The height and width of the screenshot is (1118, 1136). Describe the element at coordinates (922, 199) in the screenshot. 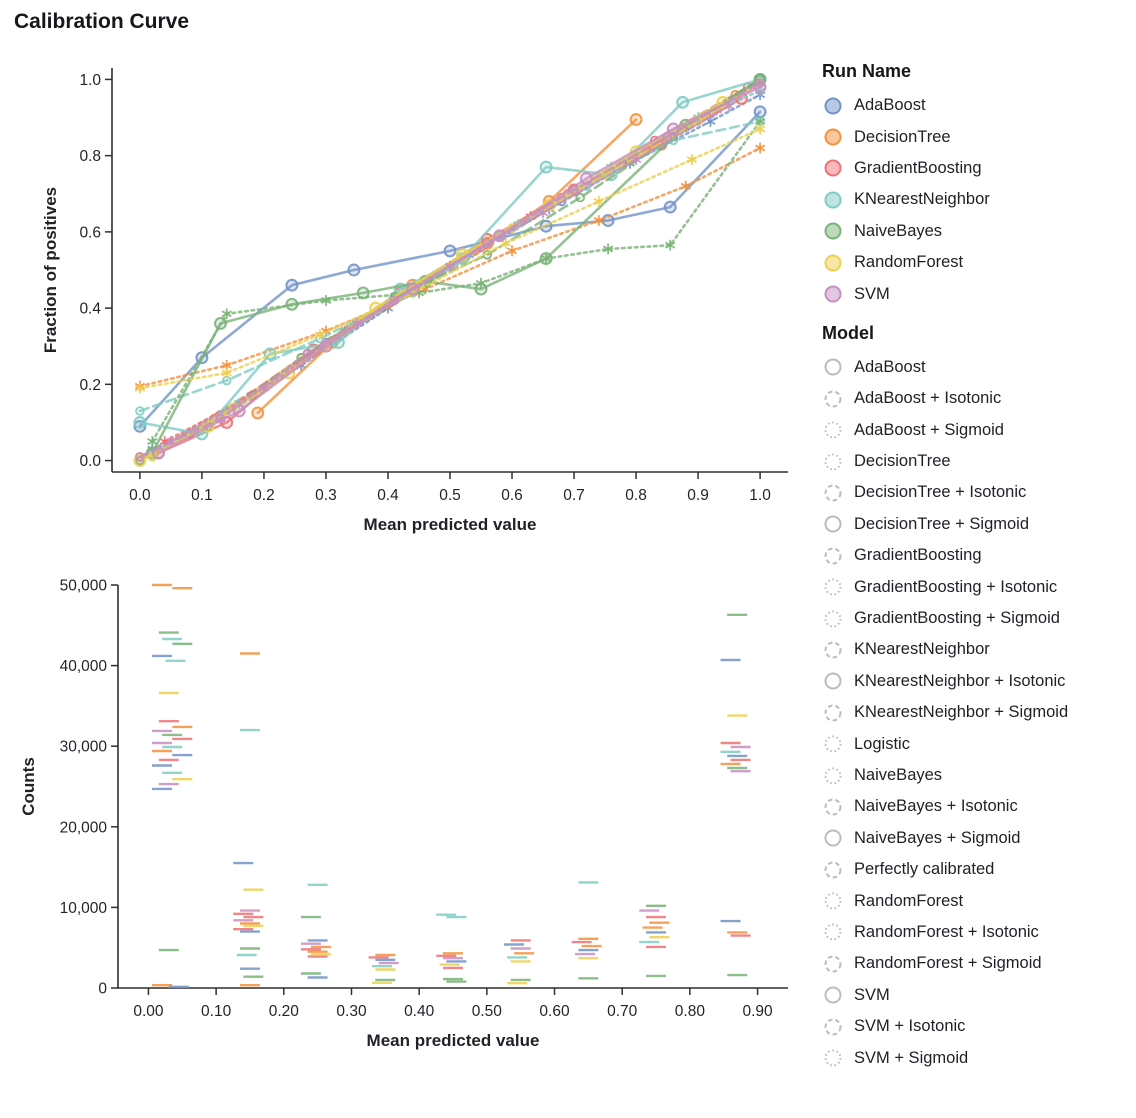

I see `legend-run-label: KNearestNeighbor` at that location.